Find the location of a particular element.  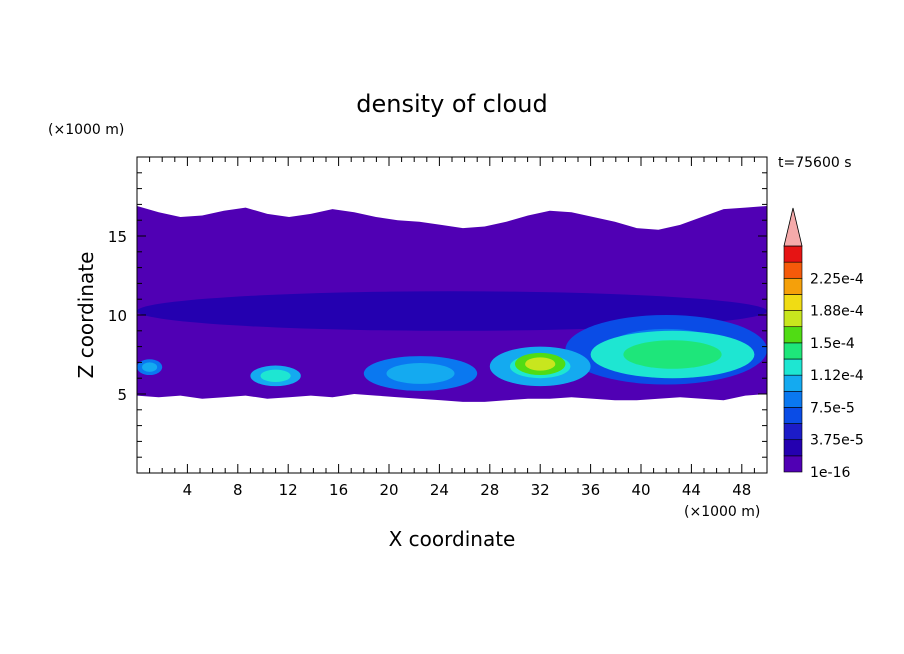

colorbar-label: 3.75e-5 is located at coordinates (837, 441).